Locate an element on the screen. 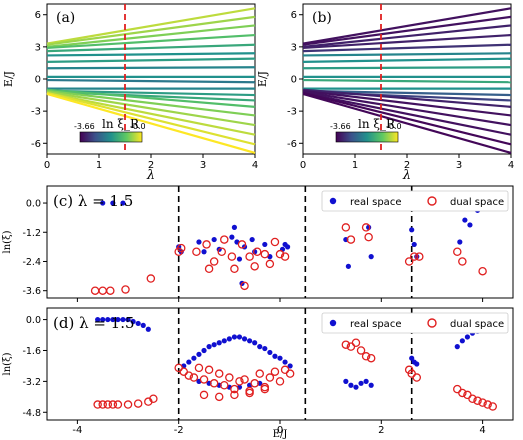  x-tick-label: 3 is located at coordinates (459, 165).